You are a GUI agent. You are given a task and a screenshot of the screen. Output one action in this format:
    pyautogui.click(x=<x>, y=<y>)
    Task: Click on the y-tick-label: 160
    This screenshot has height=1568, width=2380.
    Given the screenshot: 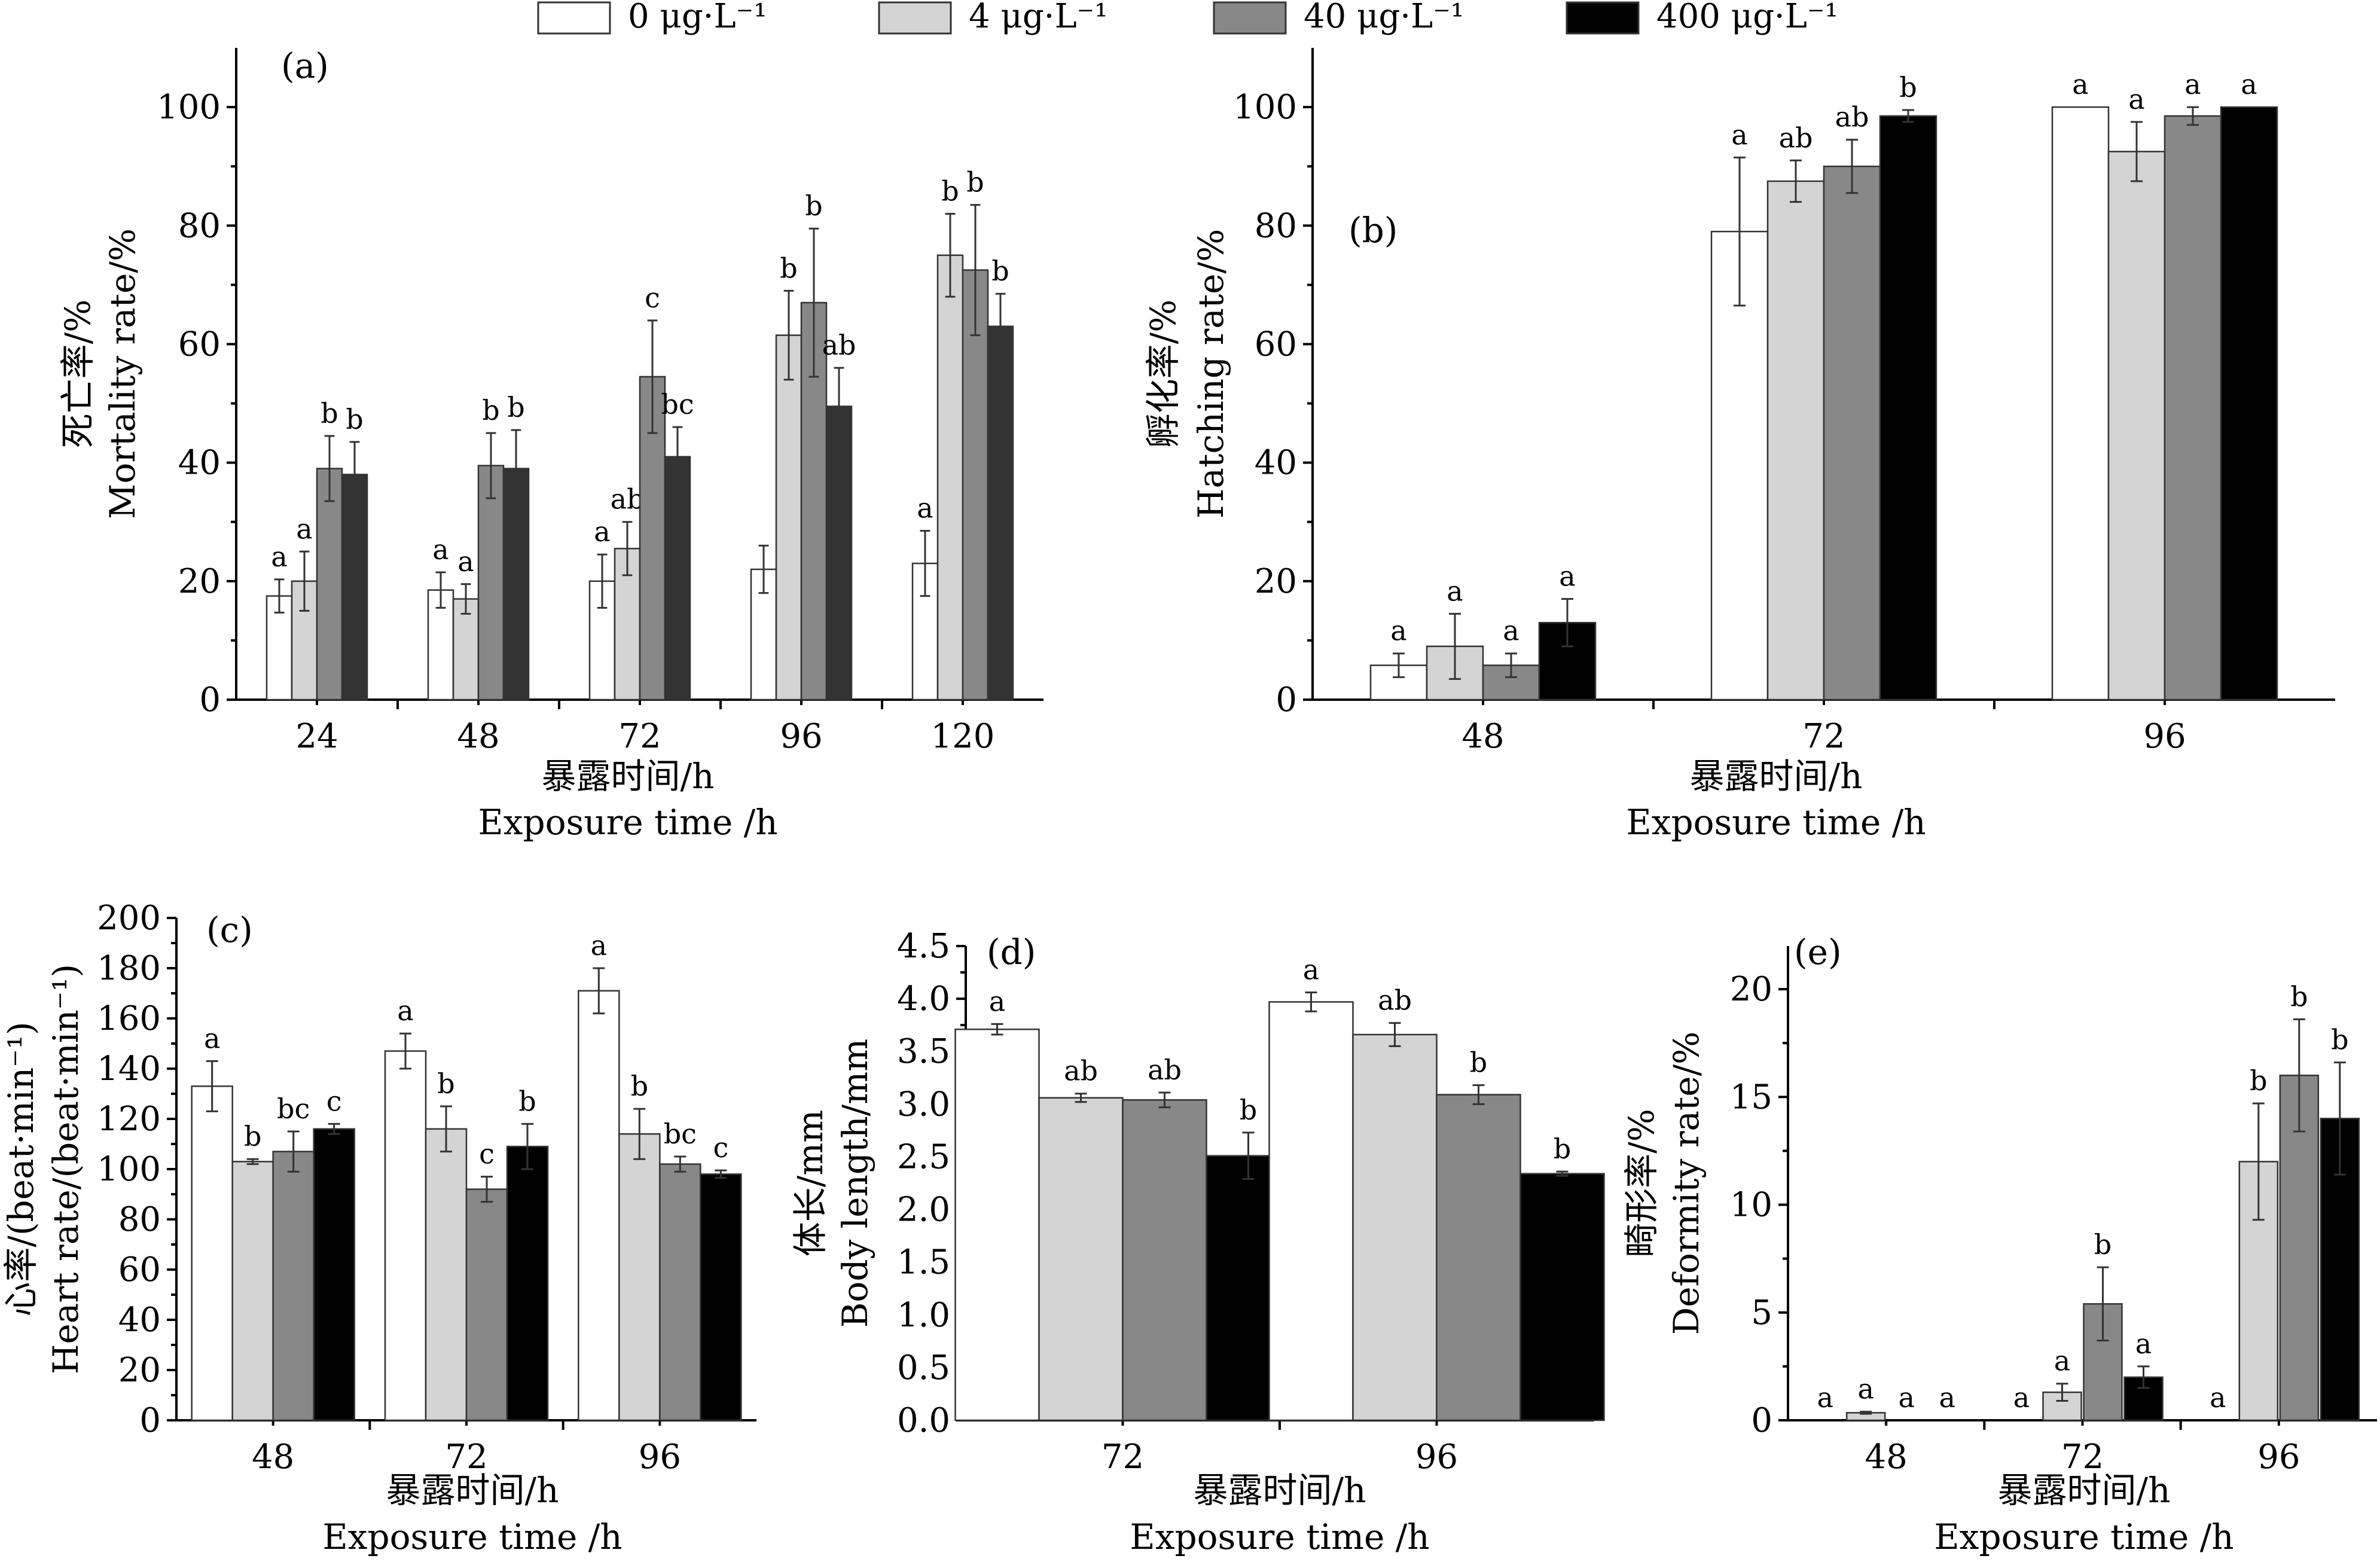 What is the action you would take?
    pyautogui.click(x=129, y=1018)
    